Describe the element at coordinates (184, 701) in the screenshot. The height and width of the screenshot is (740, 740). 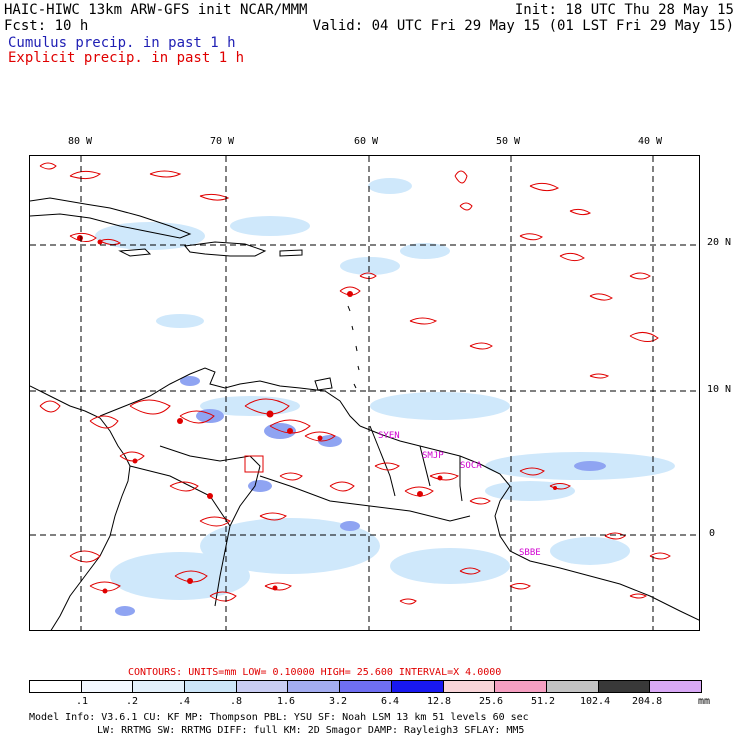
I see `colorbar-label: .4` at that location.